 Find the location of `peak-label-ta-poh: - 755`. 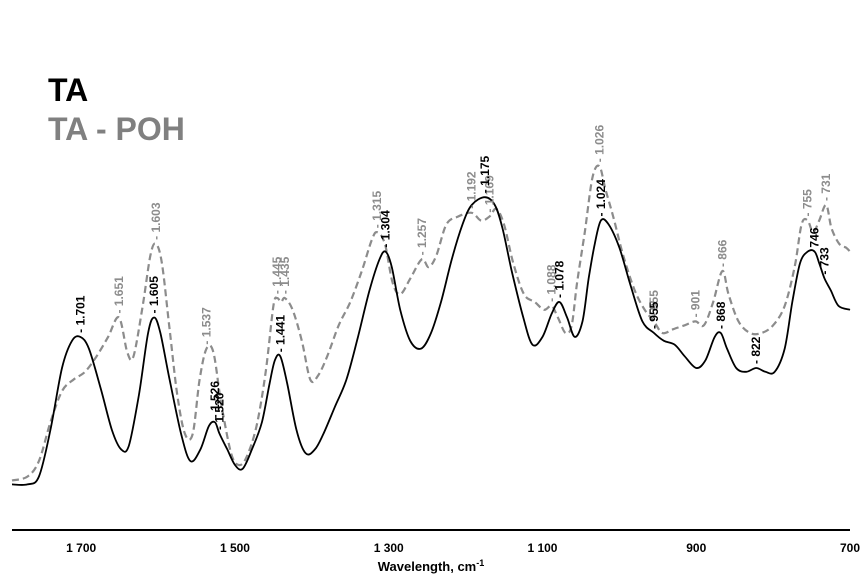

peak-label-ta-poh: - 755 is located at coordinates (808, 203).